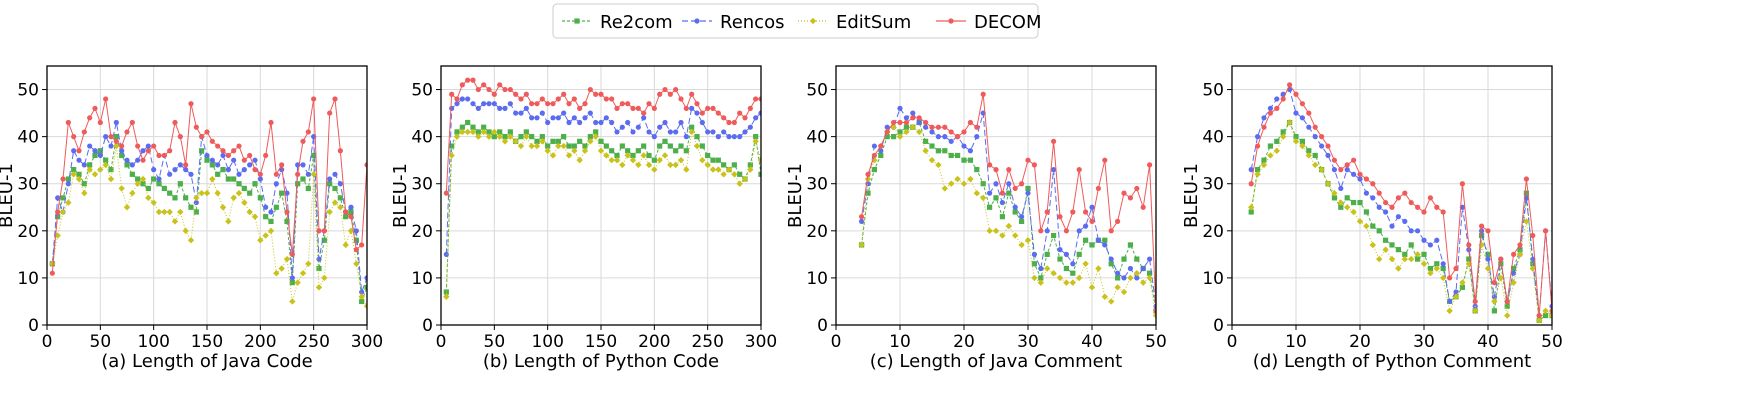  I want to click on legend-label-editsum: EditSum, so click(873, 22).